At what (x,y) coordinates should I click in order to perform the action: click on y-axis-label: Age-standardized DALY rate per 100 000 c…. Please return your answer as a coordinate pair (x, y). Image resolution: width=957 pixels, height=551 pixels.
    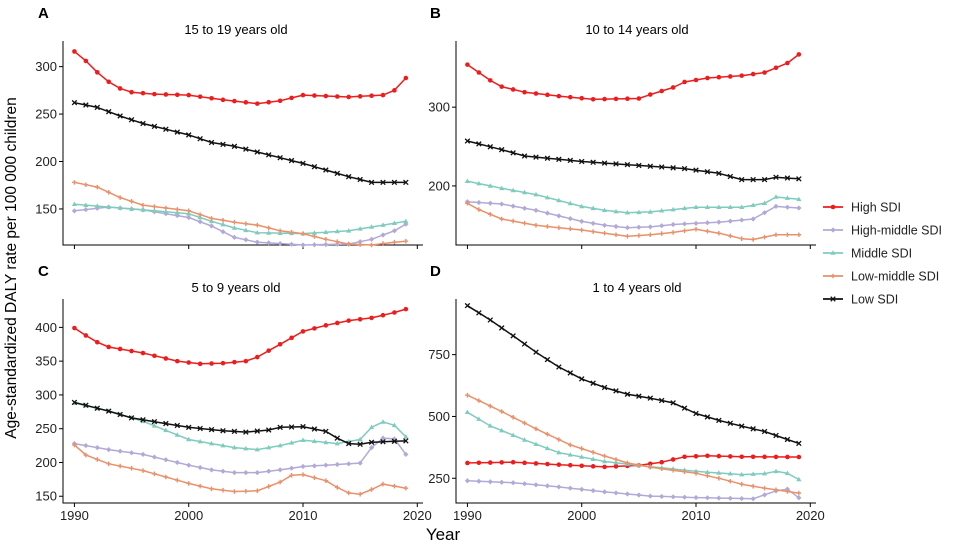
    Looking at the image, I should click on (11, 268).